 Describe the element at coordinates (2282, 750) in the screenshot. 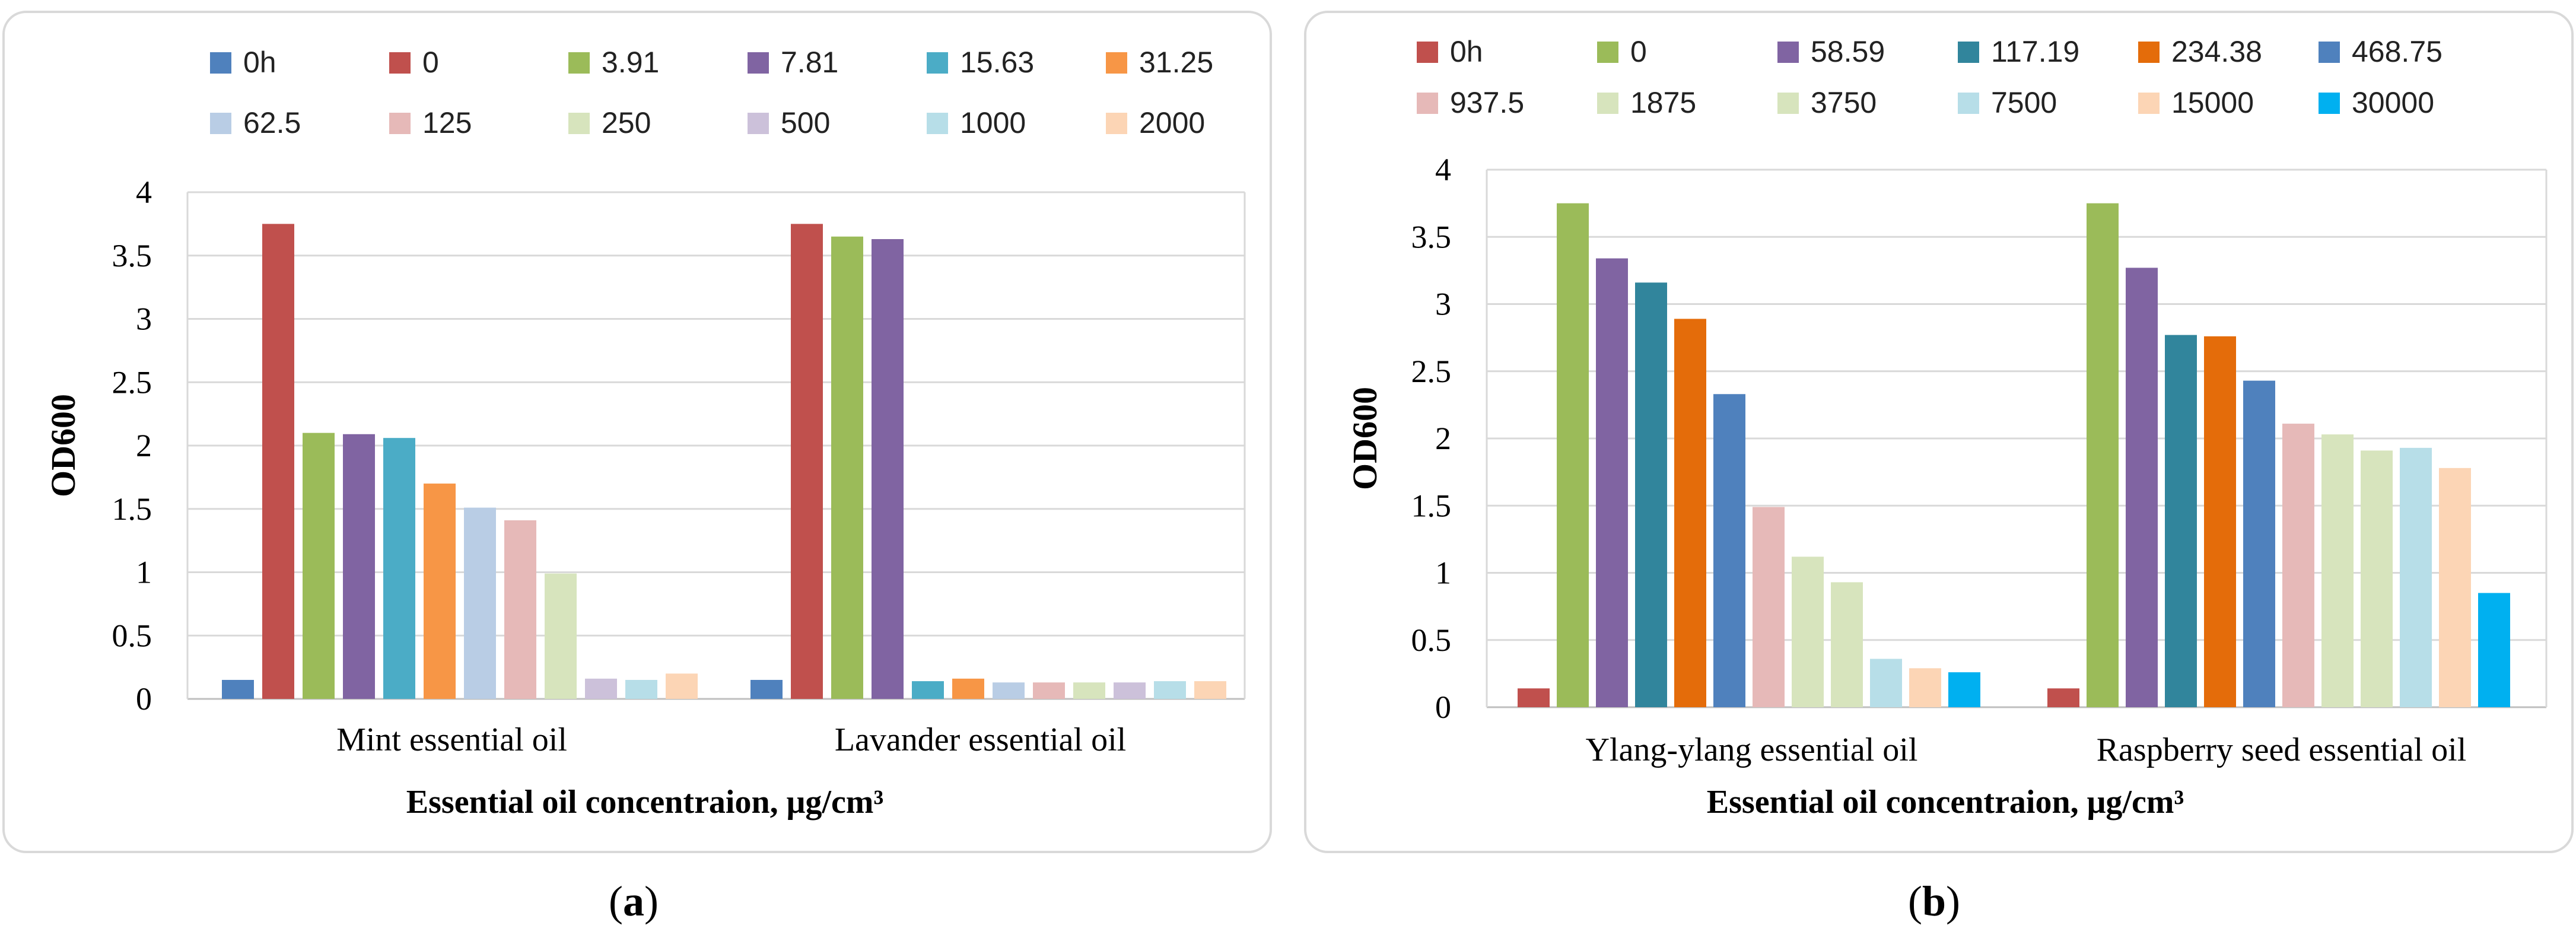

I see `category-label: Raspberry seed essential oil` at that location.